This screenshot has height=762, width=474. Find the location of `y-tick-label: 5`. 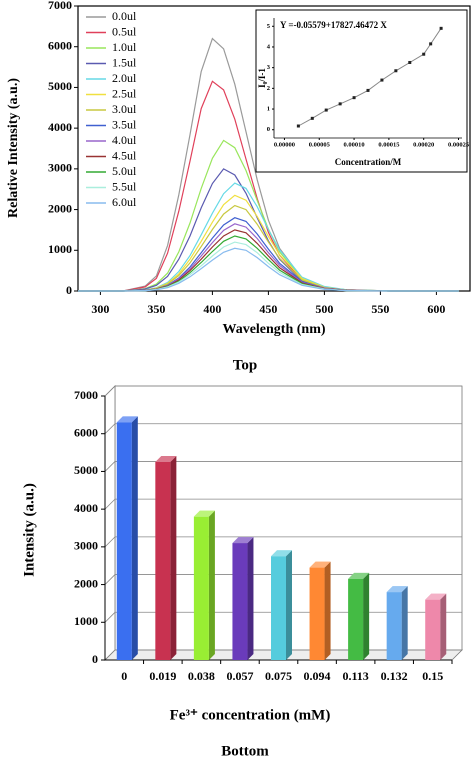

y-tick-label: 5 is located at coordinates (269, 26).